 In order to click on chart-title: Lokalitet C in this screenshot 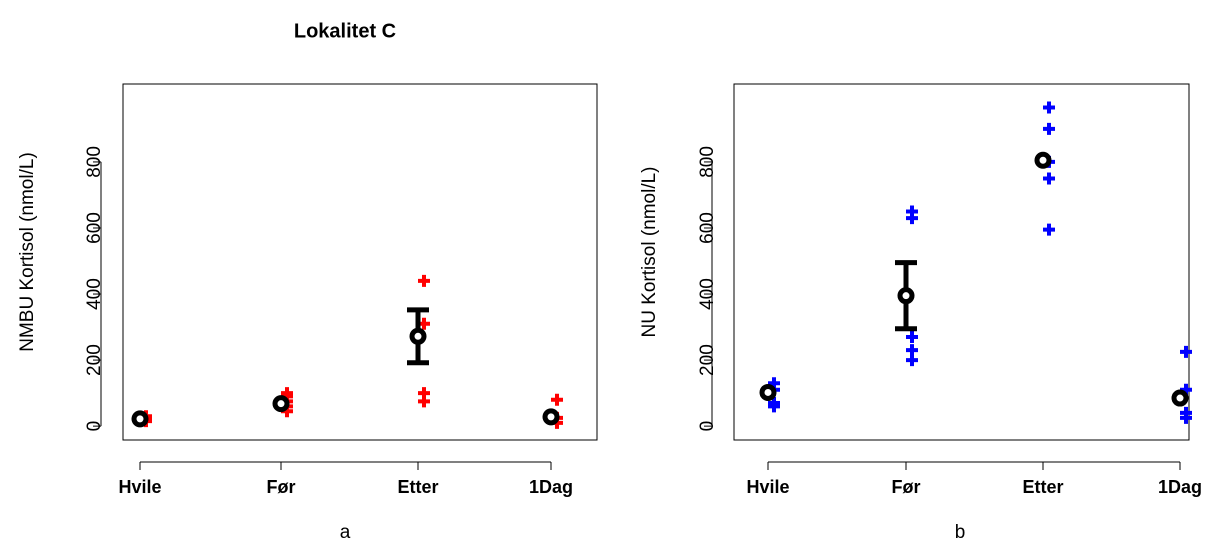, I will do `click(345, 31)`.